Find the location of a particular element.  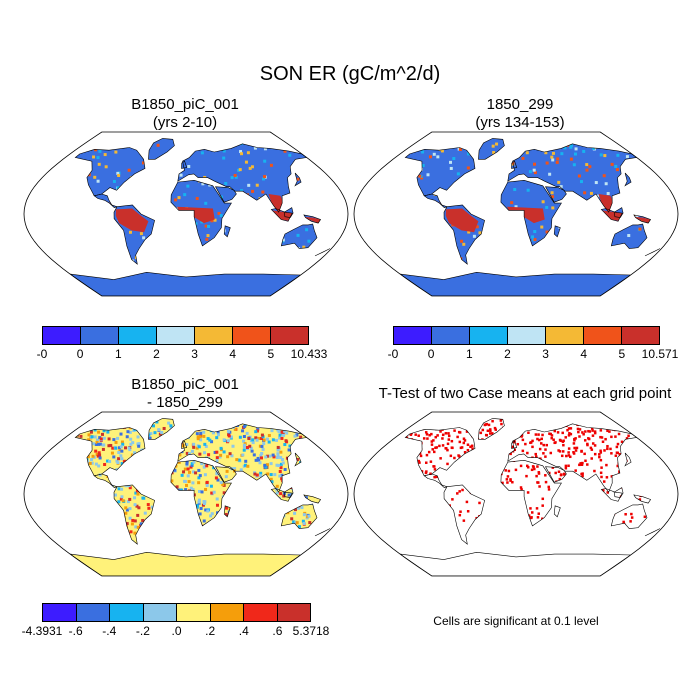

colorbar-tick-label: 5 is located at coordinates (271, 354).